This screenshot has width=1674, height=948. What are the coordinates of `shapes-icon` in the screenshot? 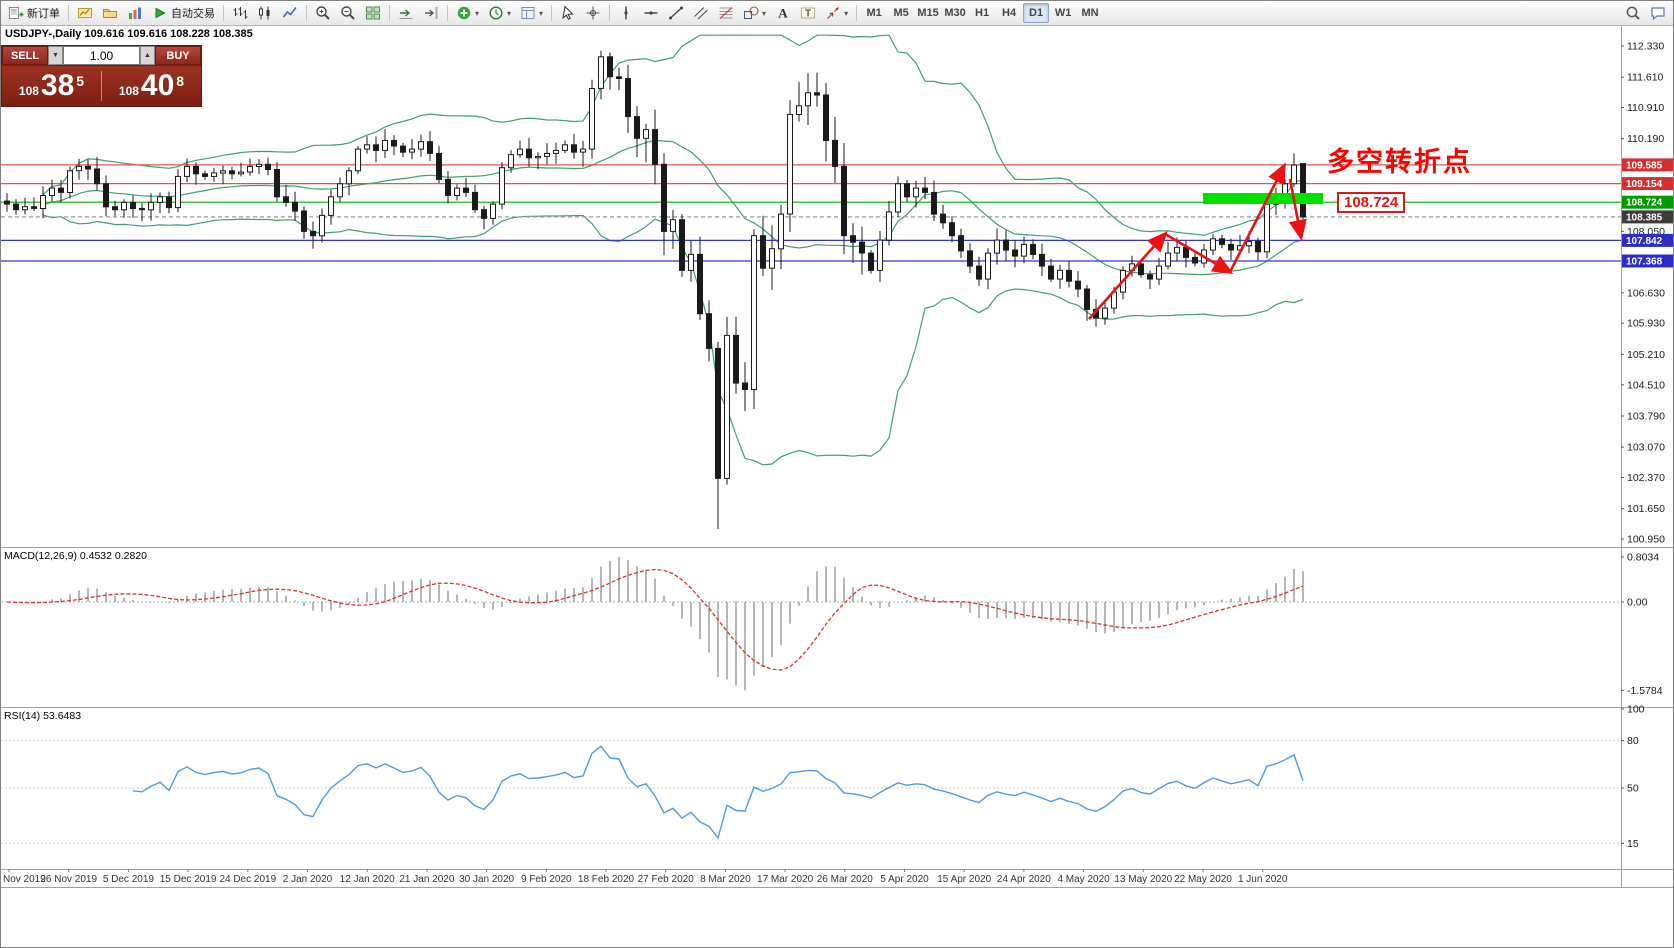 It's located at (751, 12).